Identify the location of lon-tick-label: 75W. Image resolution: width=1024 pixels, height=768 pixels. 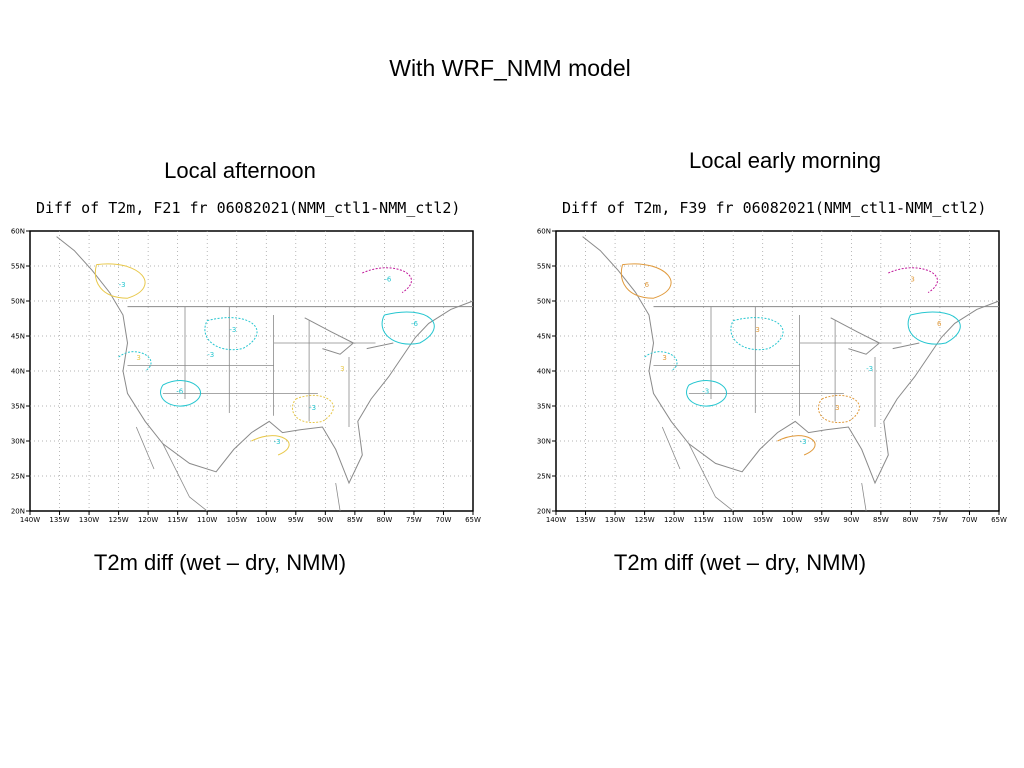
(940, 520).